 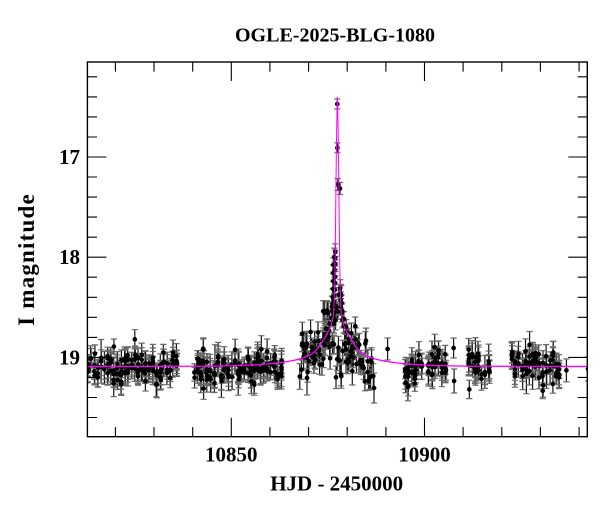 What do you see at coordinates (424, 454) in the screenshot?
I see `svg-text: 10900` at bounding box center [424, 454].